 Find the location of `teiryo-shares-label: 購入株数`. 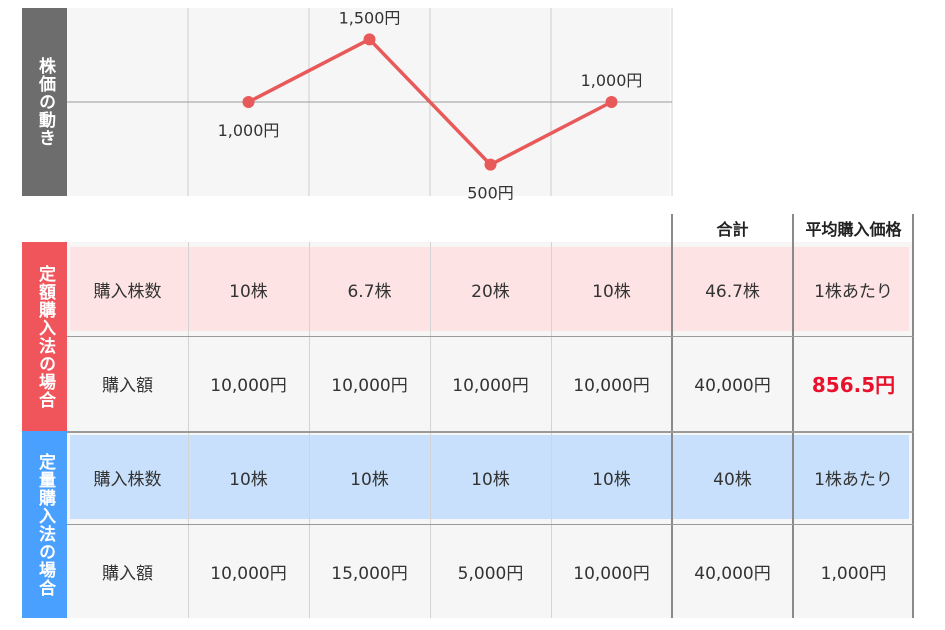

teiryo-shares-label: 購入株数 is located at coordinates (127, 480).